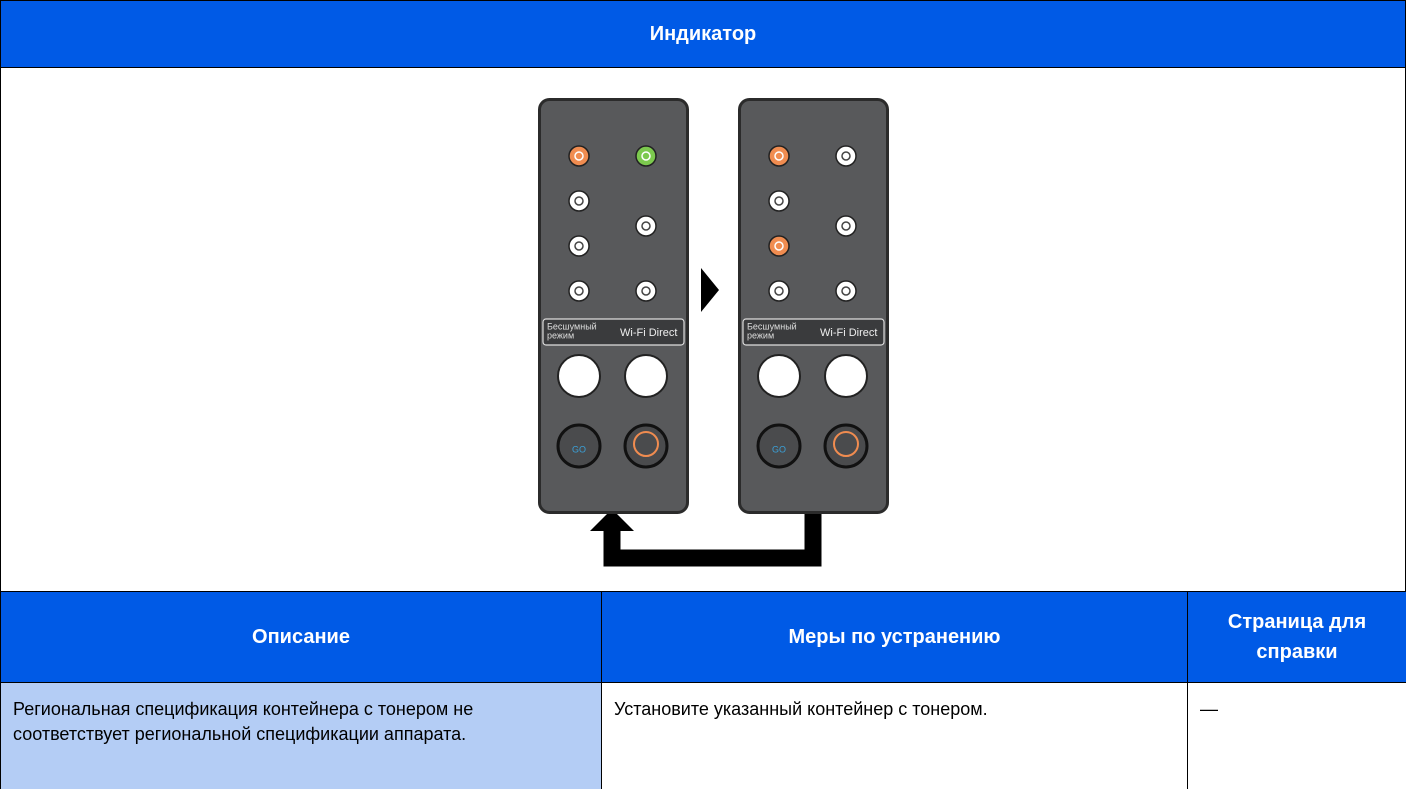 The height and width of the screenshot is (789, 1406). Describe the element at coordinates (703, 34) in the screenshot. I see `header-title: Индикатор` at that location.